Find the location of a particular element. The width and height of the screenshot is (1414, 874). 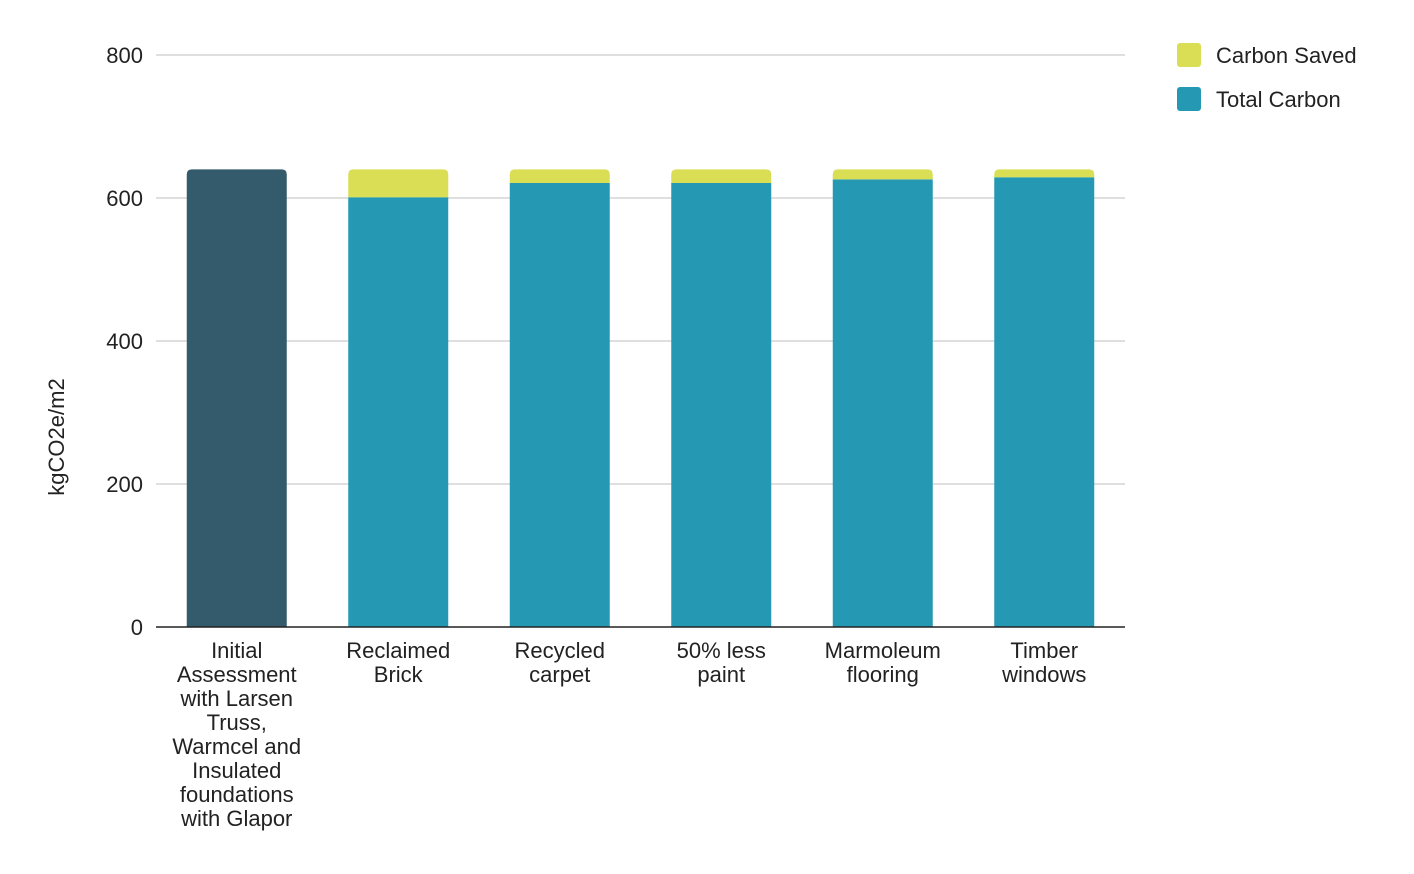

x-tick-label: Timber windows is located at coordinates (1043, 662).